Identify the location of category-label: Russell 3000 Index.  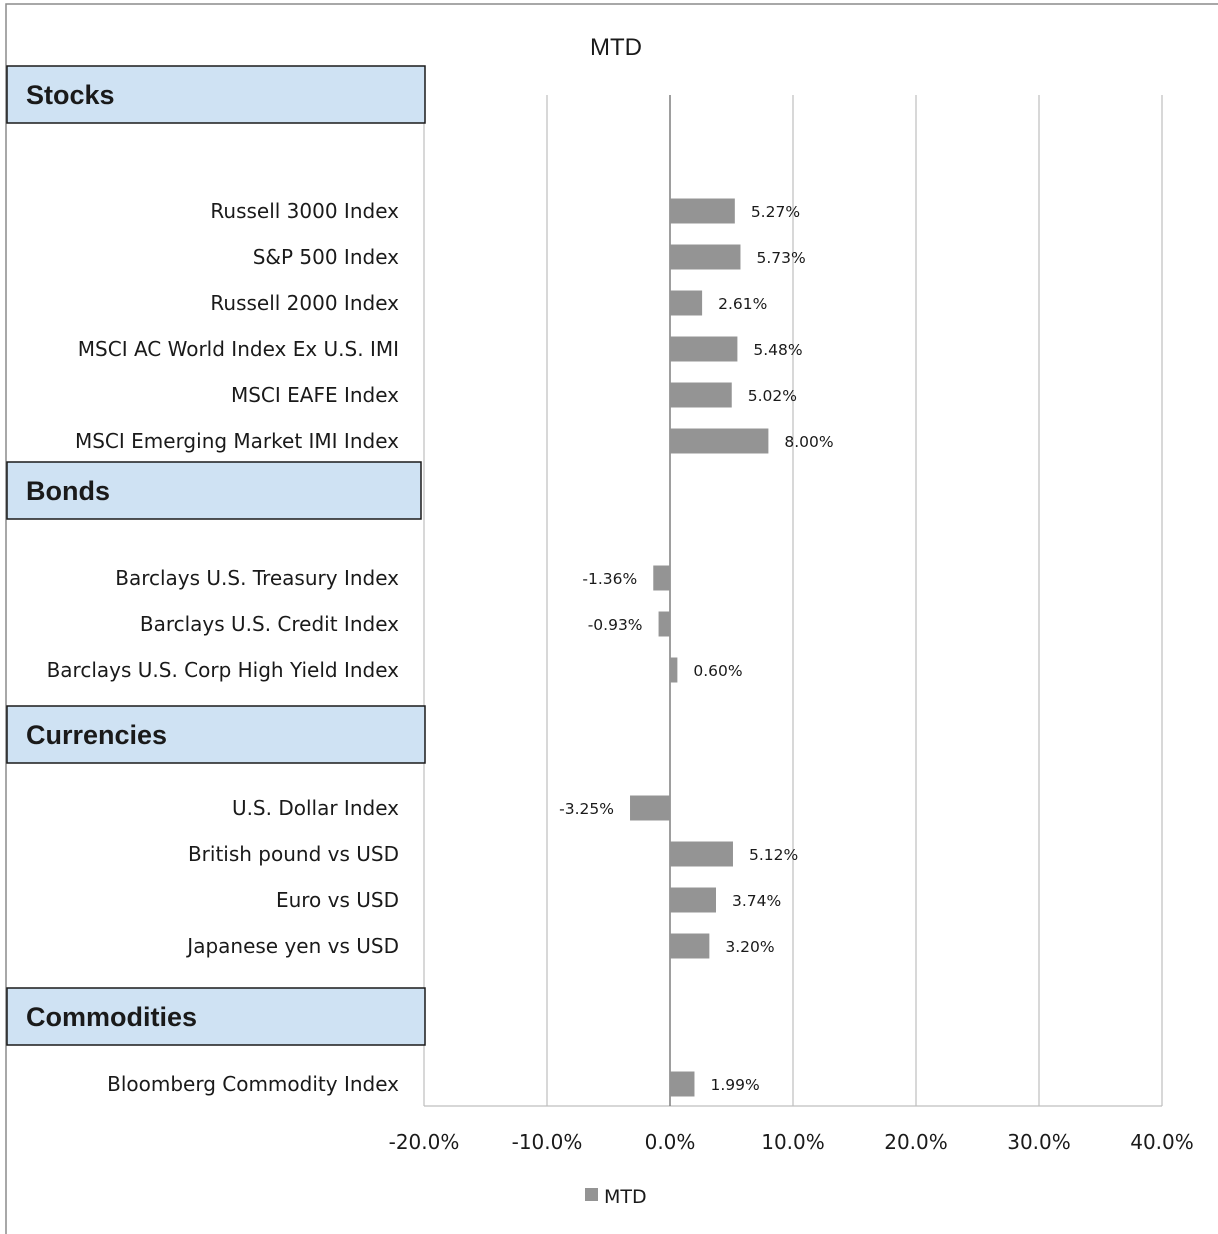
(304, 211).